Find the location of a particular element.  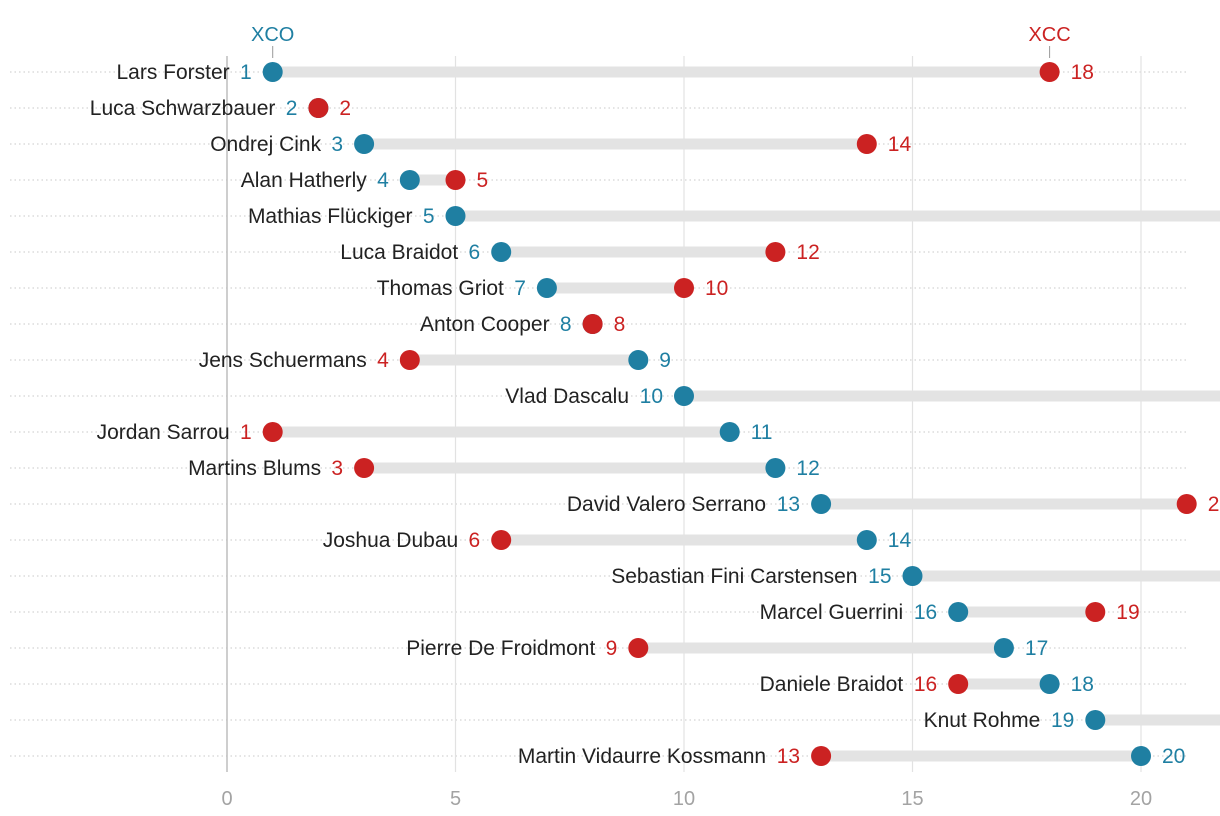

value-label-xcc: 16 is located at coordinates (925, 684).